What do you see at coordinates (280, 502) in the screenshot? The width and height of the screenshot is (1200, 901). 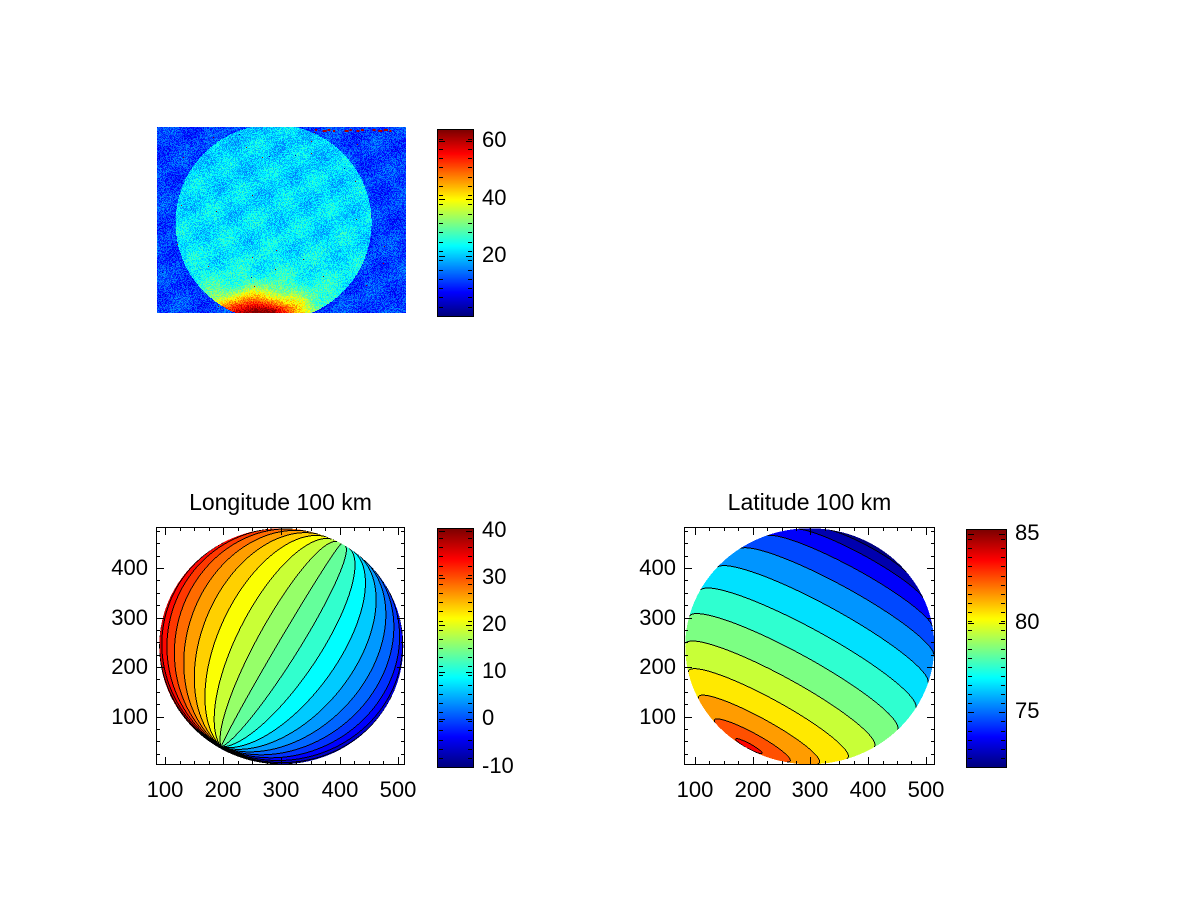 I see `longitude-title: Longitude 100 km` at bounding box center [280, 502].